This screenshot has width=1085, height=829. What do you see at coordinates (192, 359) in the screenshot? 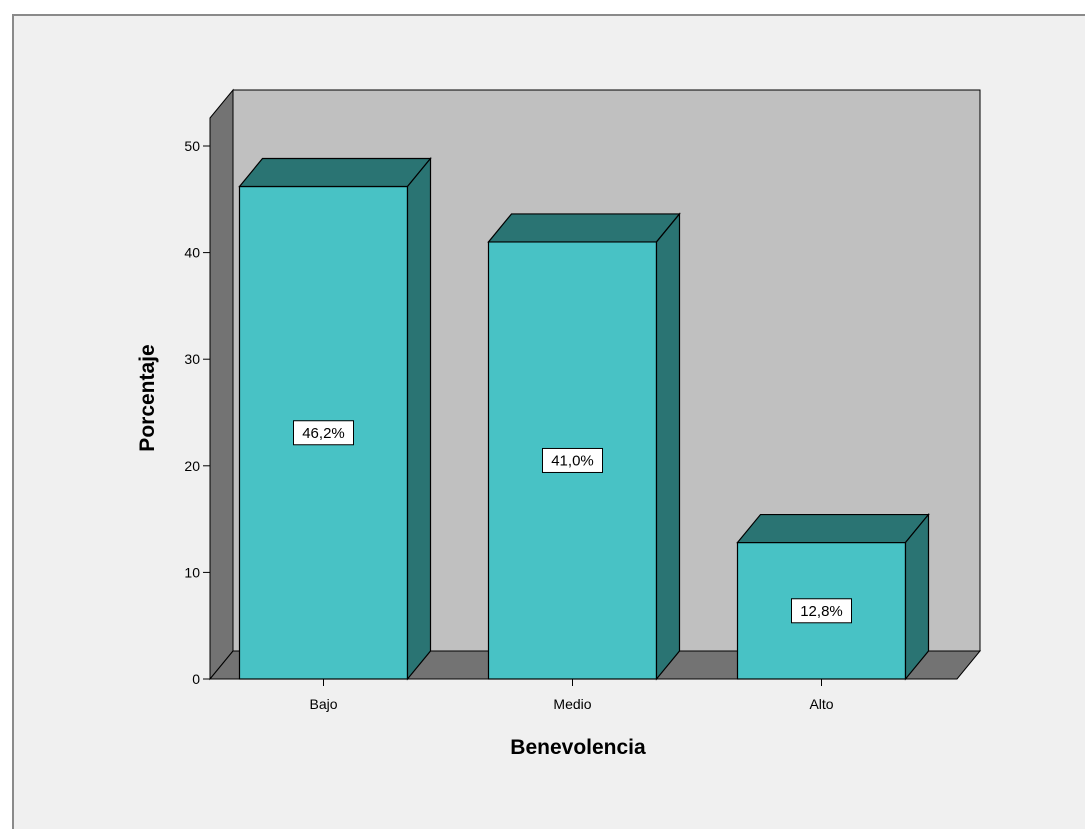
I see `y-tick-label: 30` at bounding box center [192, 359].